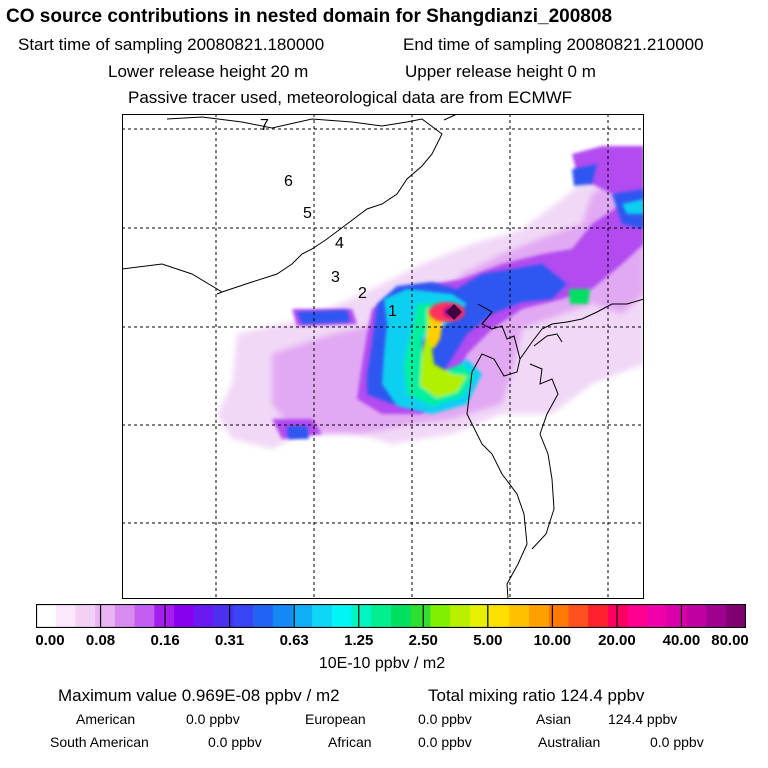  I want to click on colorbar-tick-label: 0.16, so click(165, 640).